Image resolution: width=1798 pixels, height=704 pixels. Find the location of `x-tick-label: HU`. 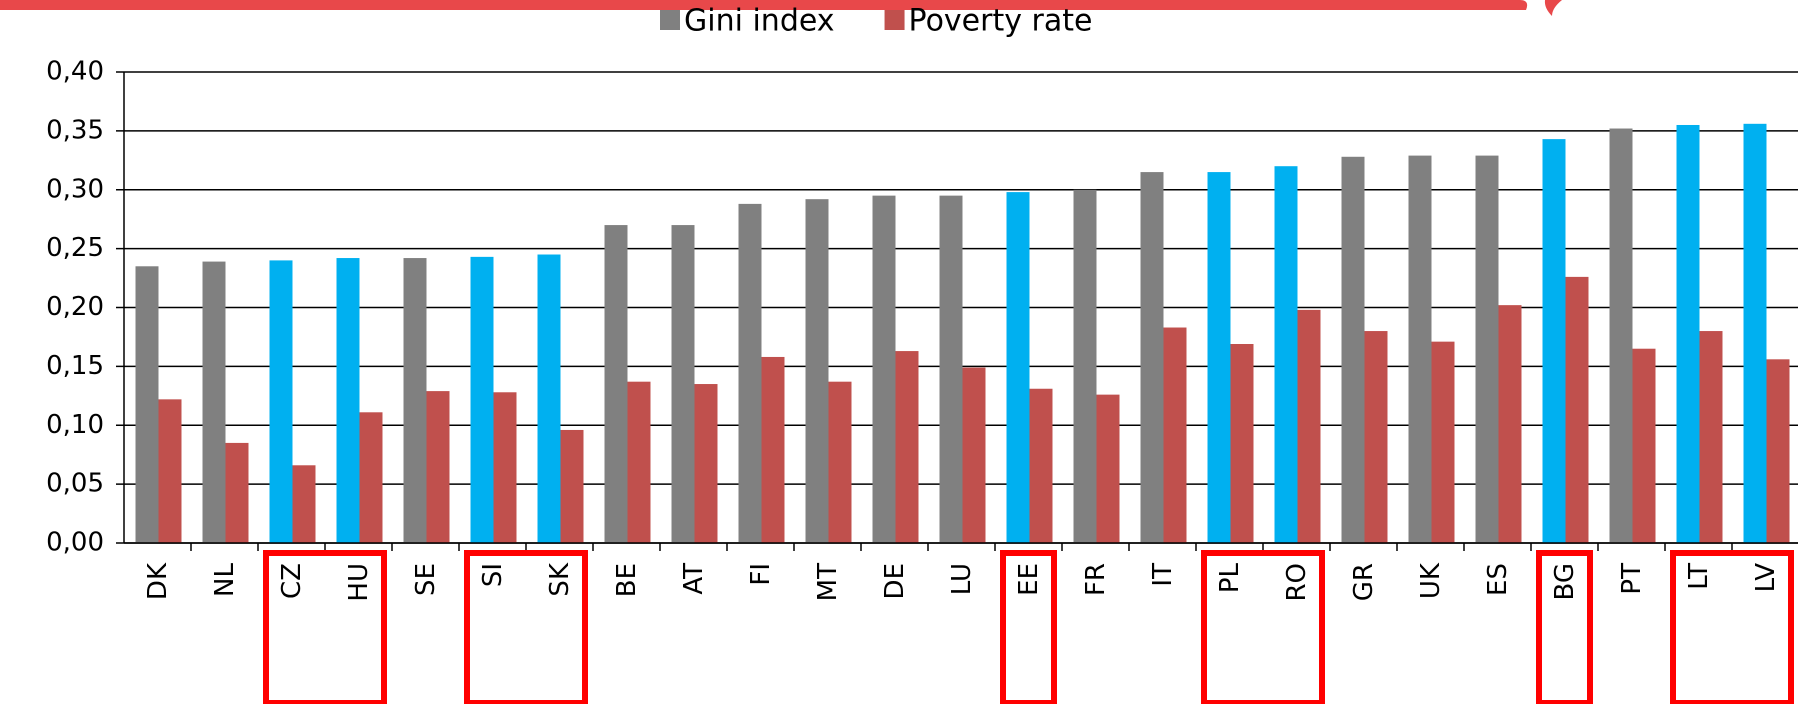

x-tick-label: HU is located at coordinates (359, 582).